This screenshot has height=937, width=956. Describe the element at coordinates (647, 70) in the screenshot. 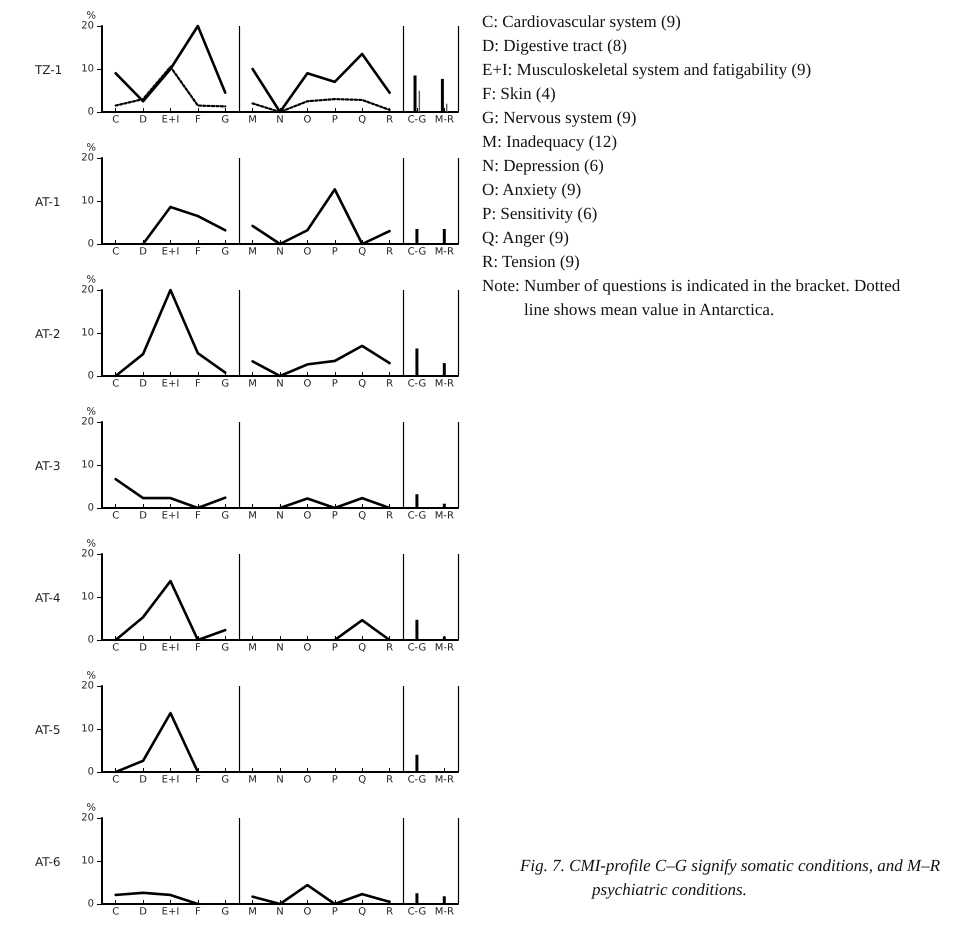

I see `text: E+I: Musculoskeletal system and fatigability (9)` at that location.